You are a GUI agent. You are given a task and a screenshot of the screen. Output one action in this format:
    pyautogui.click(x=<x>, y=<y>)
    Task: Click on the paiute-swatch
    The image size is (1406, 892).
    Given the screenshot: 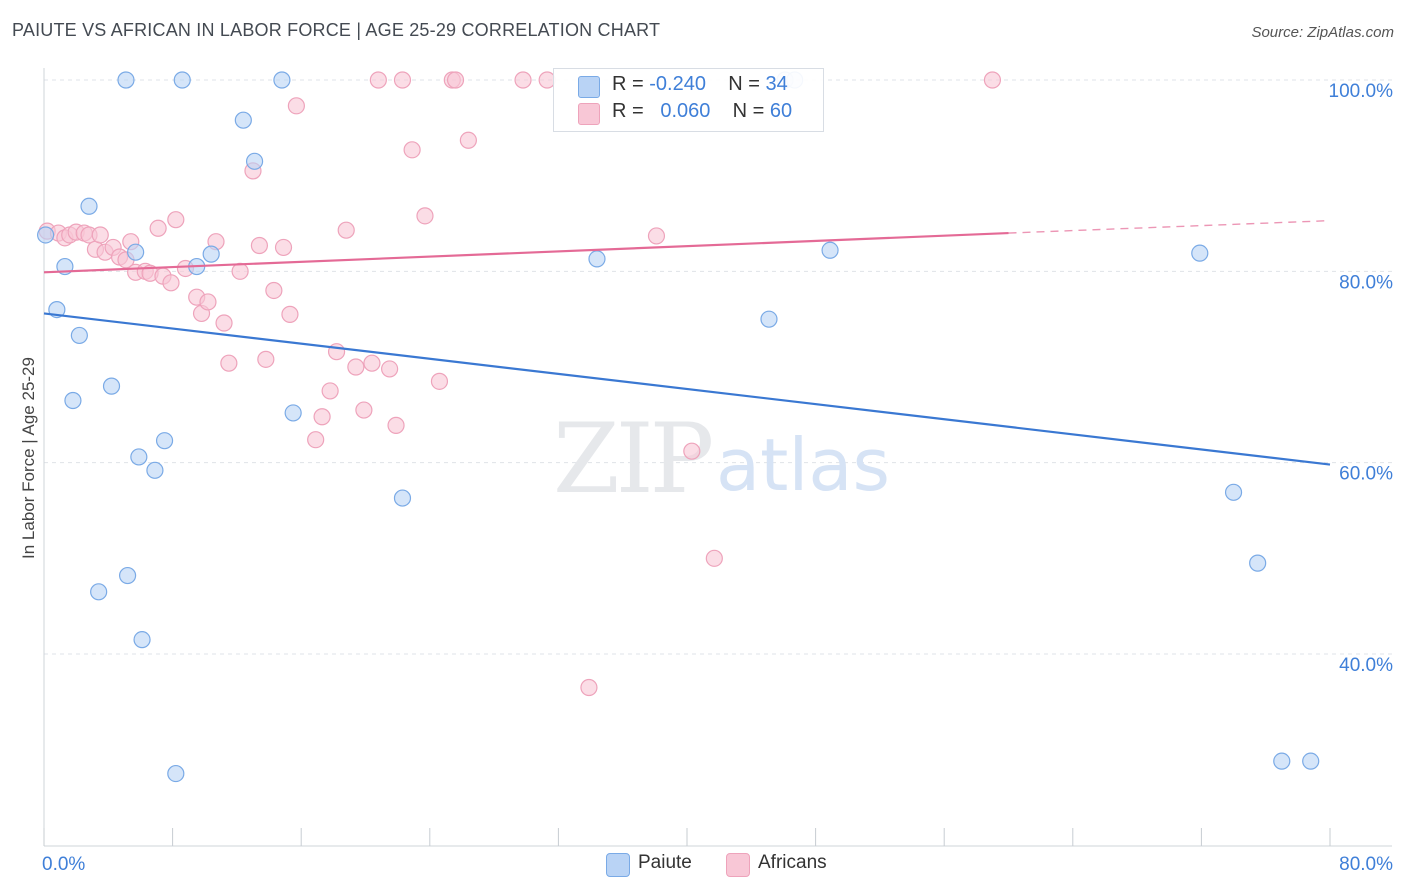 What is the action you would take?
    pyautogui.click(x=589, y=87)
    